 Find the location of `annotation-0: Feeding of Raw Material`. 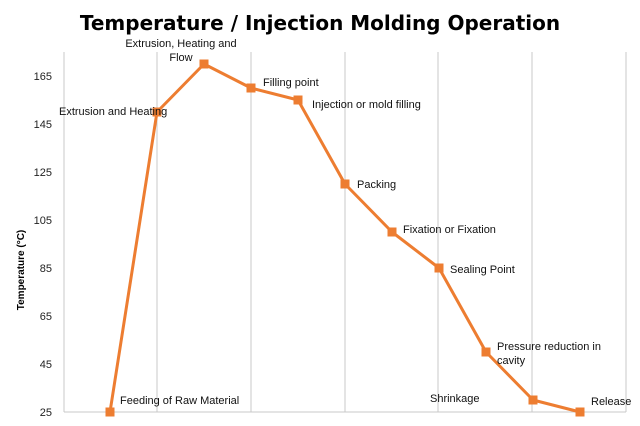

annotation-0: Feeding of Raw Material is located at coordinates (179, 401).